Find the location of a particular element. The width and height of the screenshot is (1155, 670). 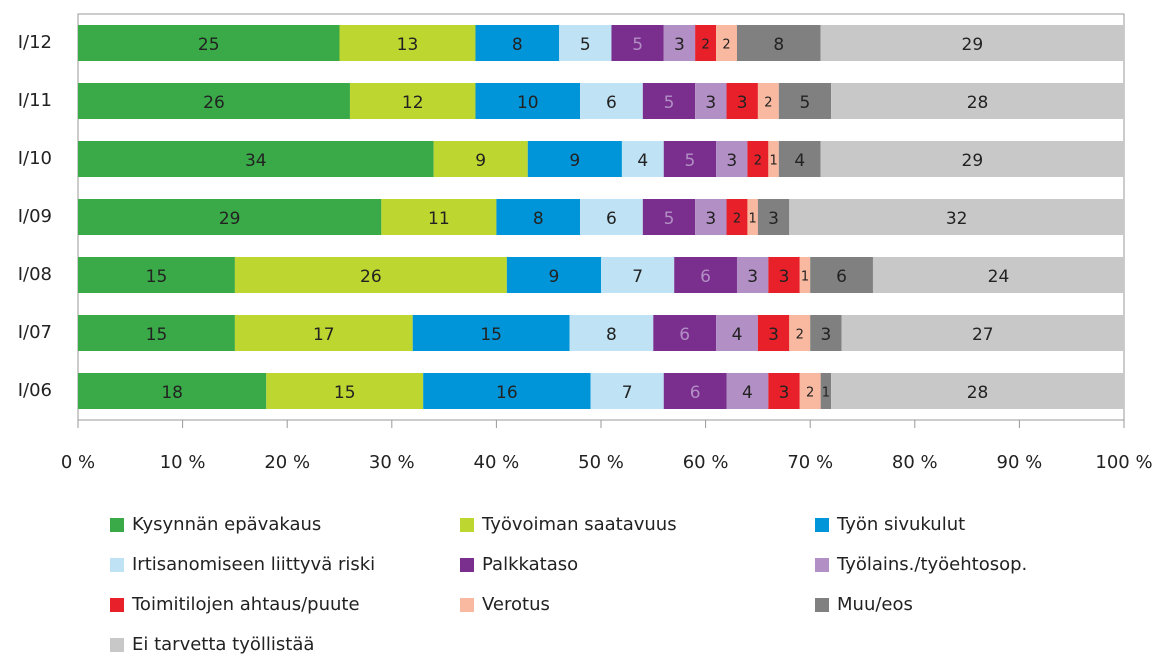

x-tick-label: 0 % is located at coordinates (78, 462).